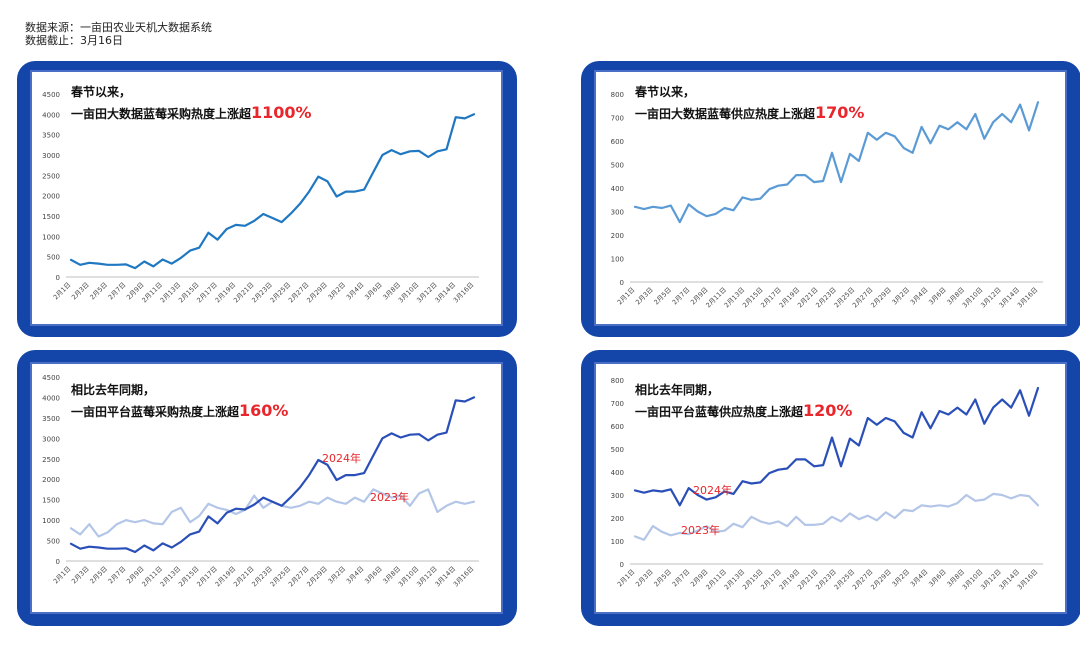 This screenshot has height=647, width=1080. I want to click on chart-title-line2: 一亩田大数据蓝莓供应热度上涨超170%, so click(749, 112).